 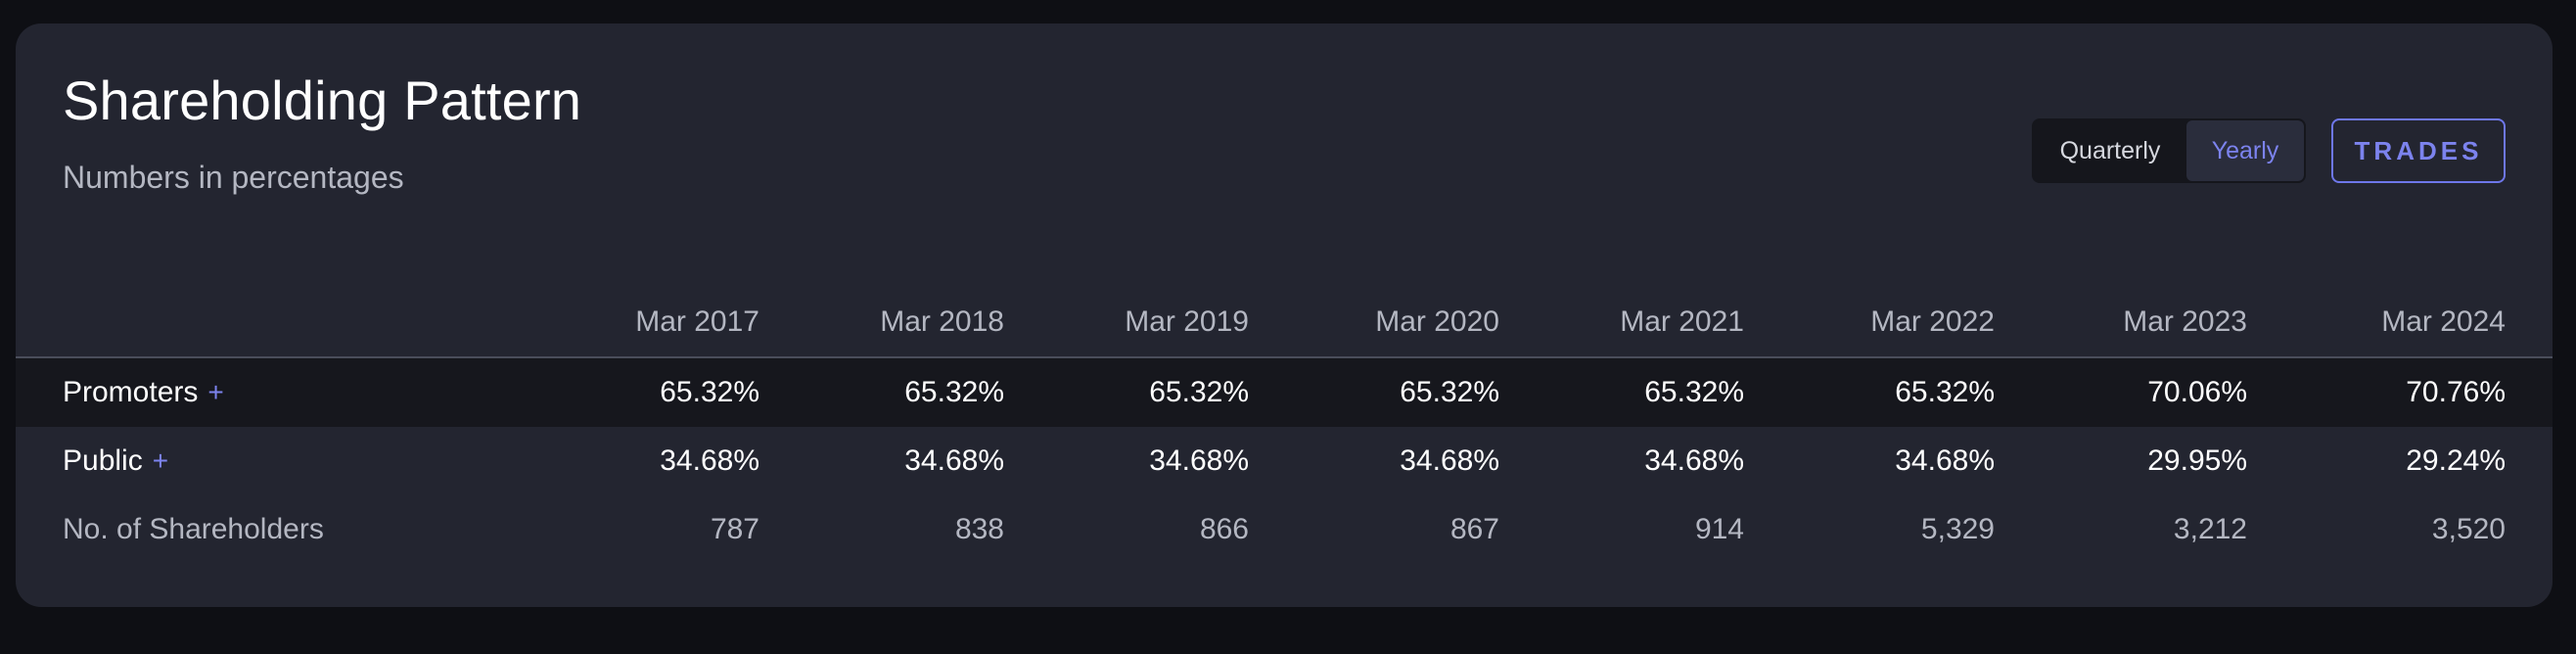 What do you see at coordinates (2110, 150) in the screenshot?
I see `toggle-quarterly: Quarterly` at bounding box center [2110, 150].